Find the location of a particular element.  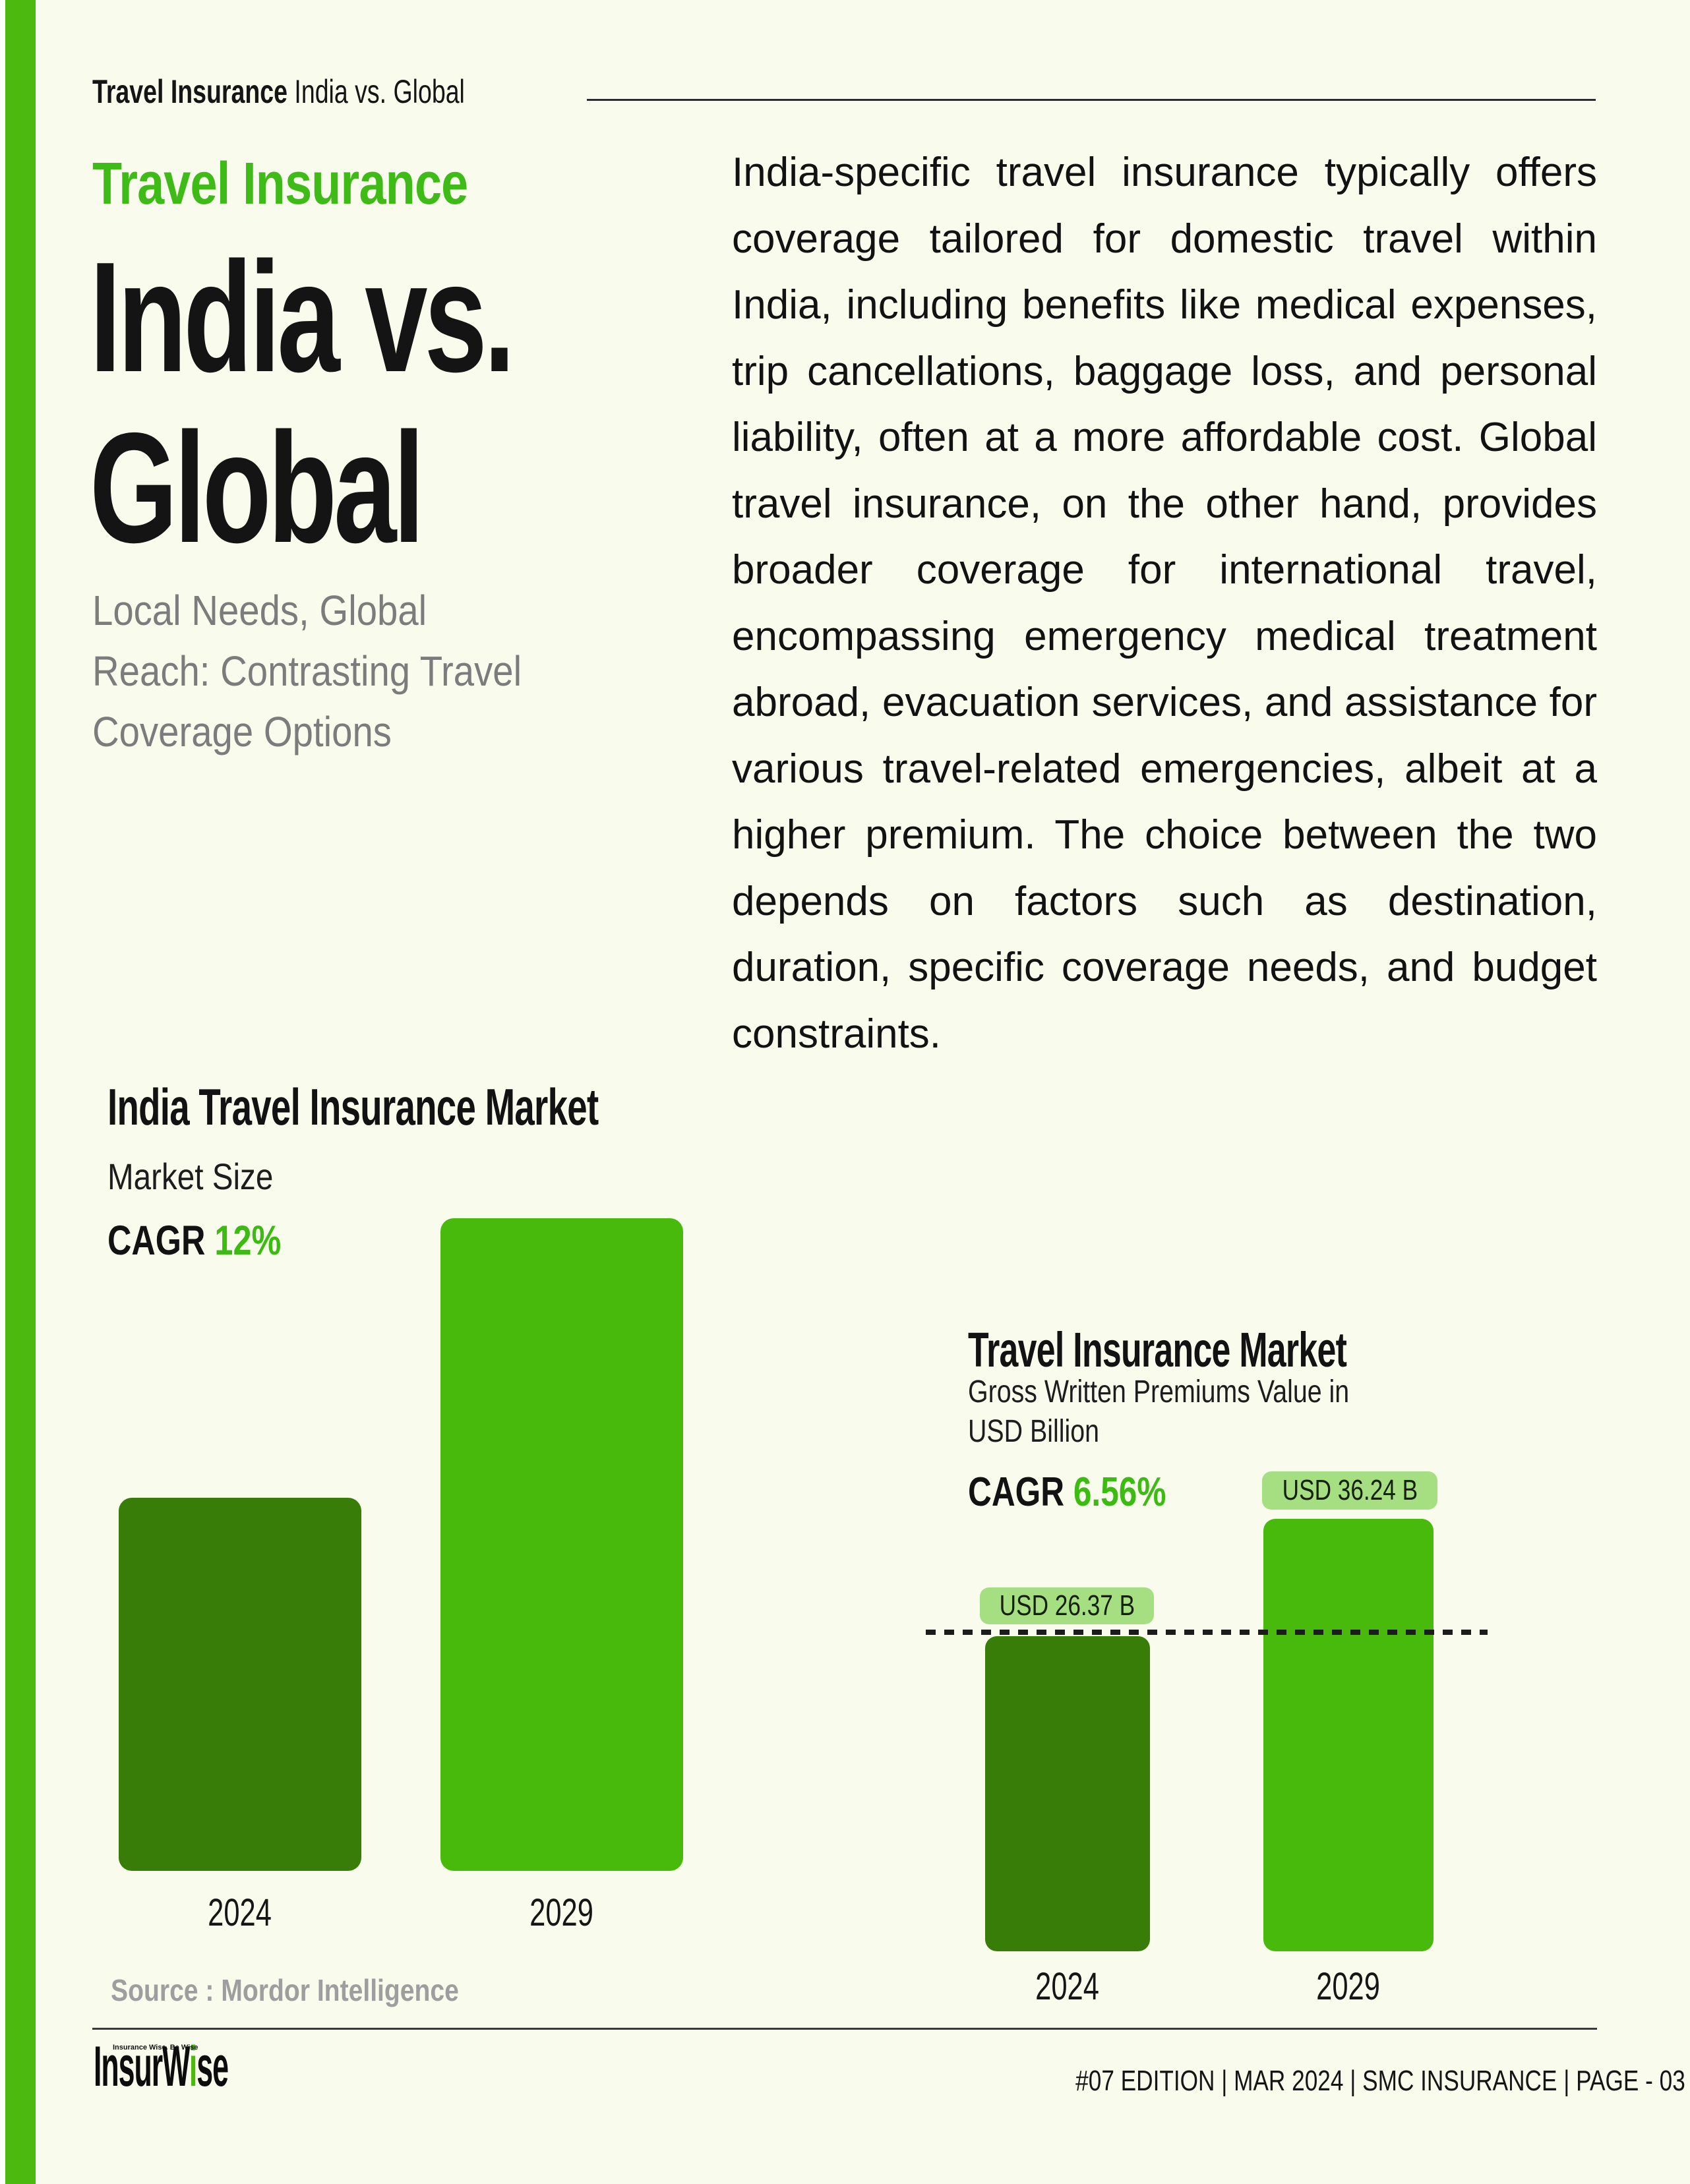

left-accent-stripe is located at coordinates (20, 1092).